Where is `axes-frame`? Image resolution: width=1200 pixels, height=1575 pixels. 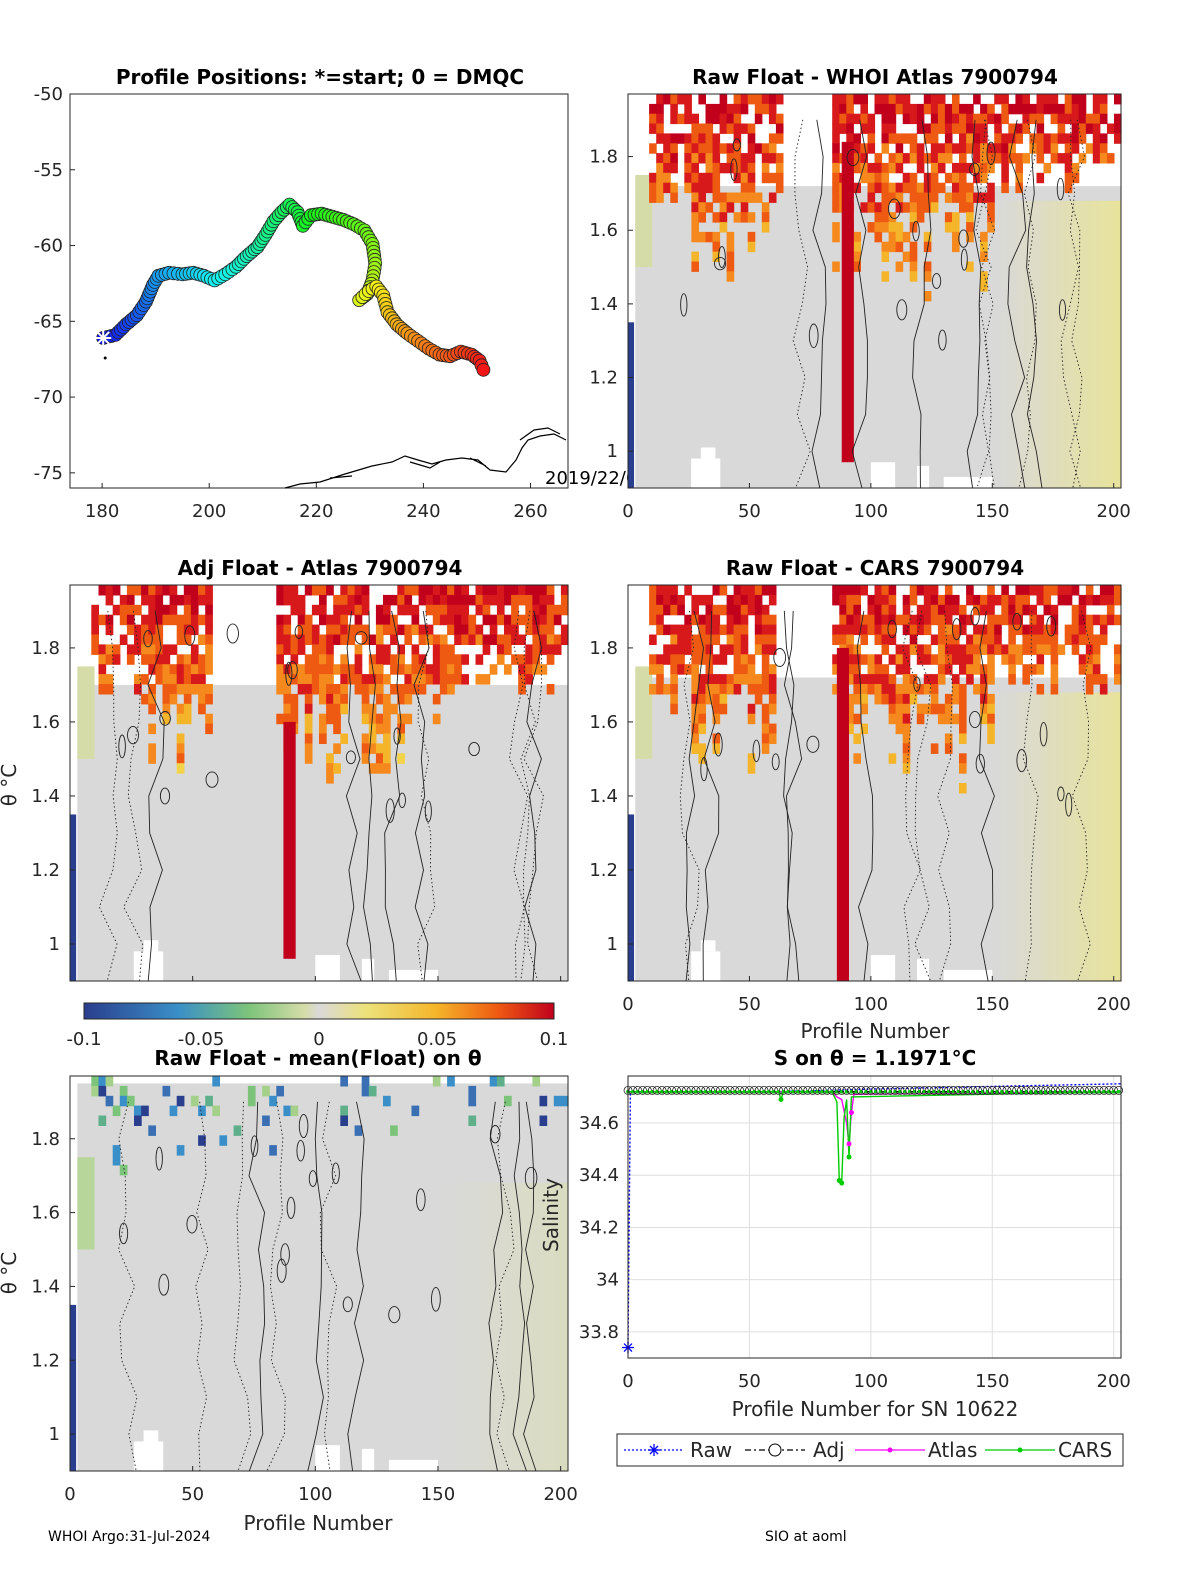 axes-frame is located at coordinates (874, 291).